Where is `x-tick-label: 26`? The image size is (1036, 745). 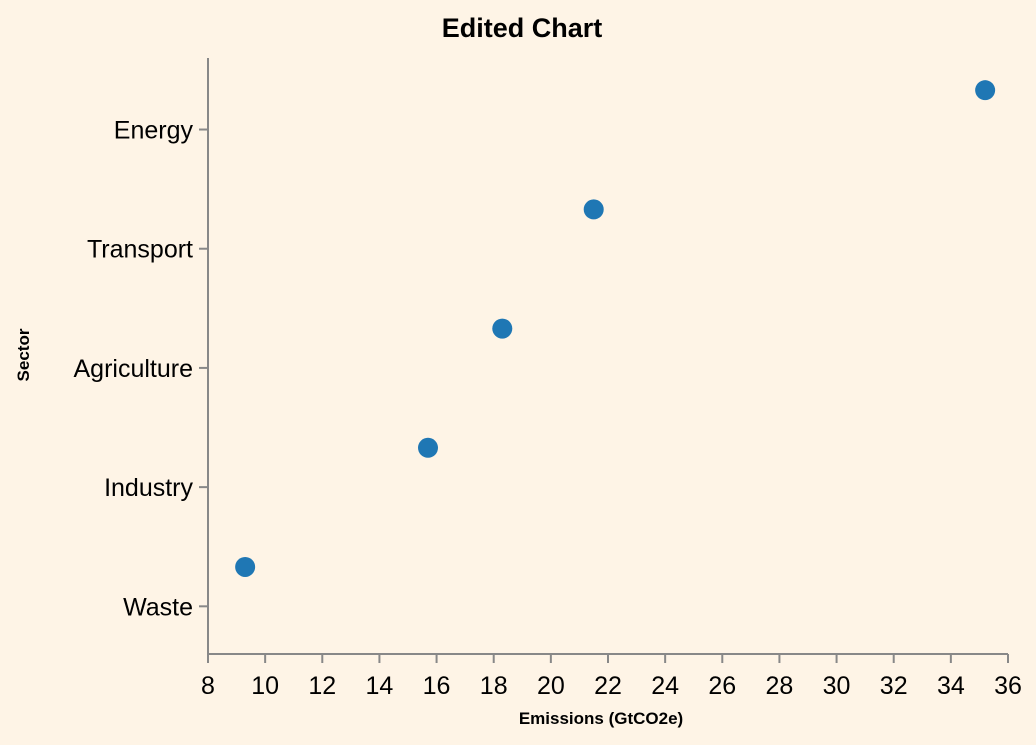
x-tick-label: 26 is located at coordinates (722, 686).